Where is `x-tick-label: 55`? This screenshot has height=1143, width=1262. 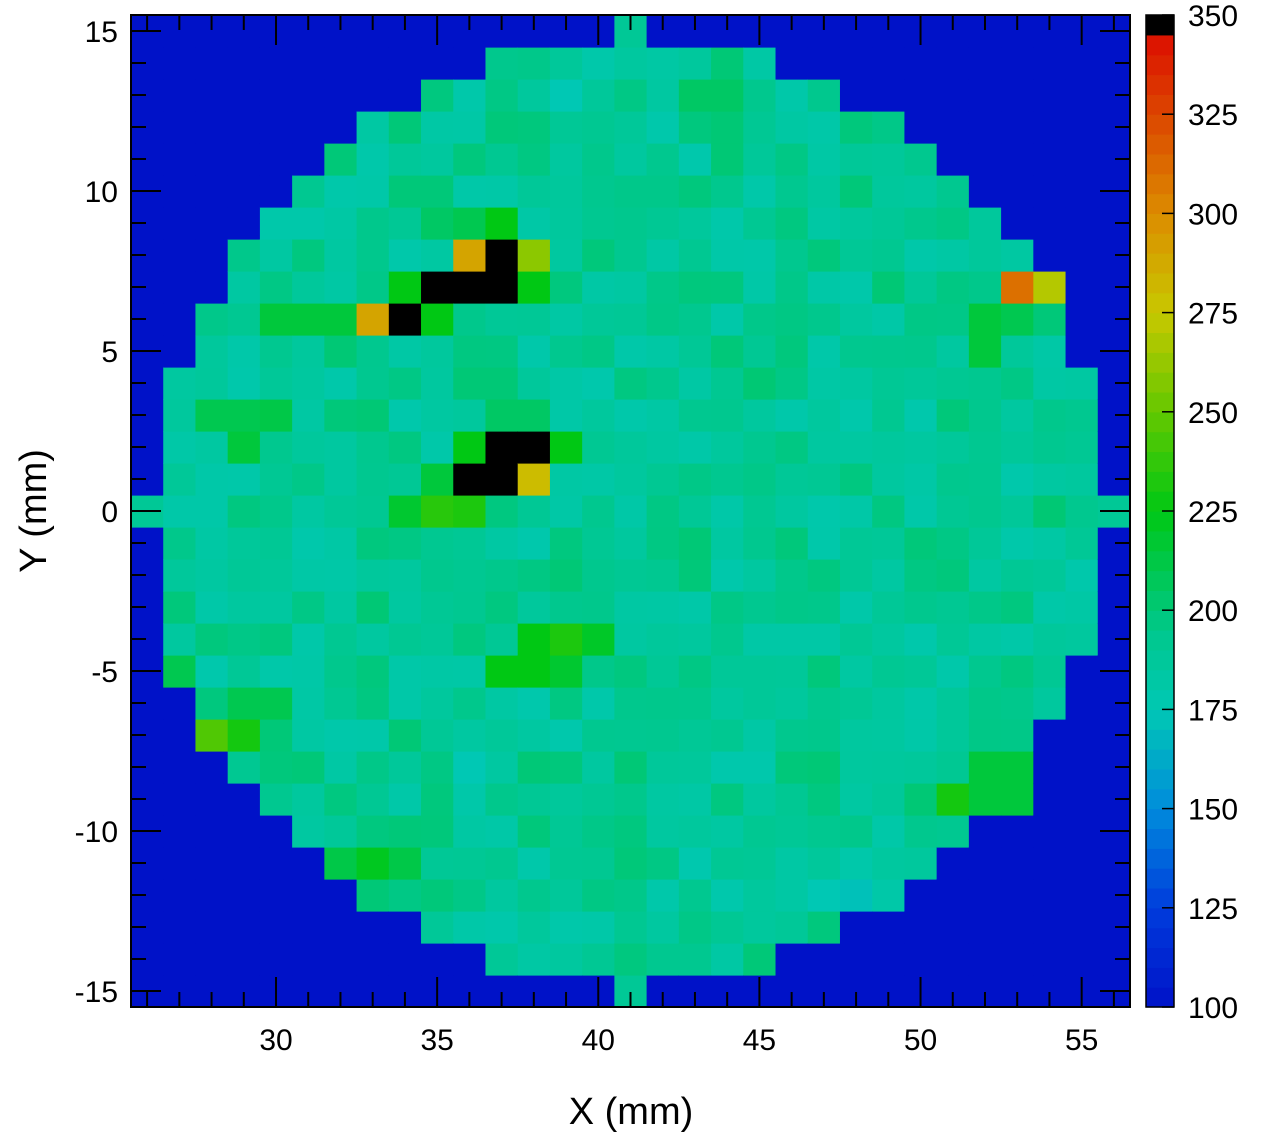
x-tick-label: 55 is located at coordinates (1081, 1040).